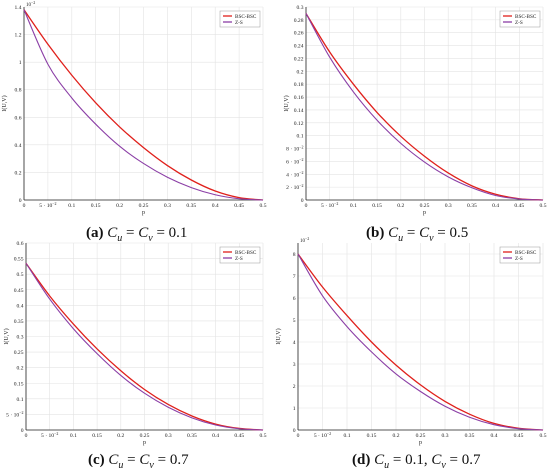 The height and width of the screenshot is (476, 550). I want to click on chart-b-y-tick-label: 0.24, so click(299, 47).